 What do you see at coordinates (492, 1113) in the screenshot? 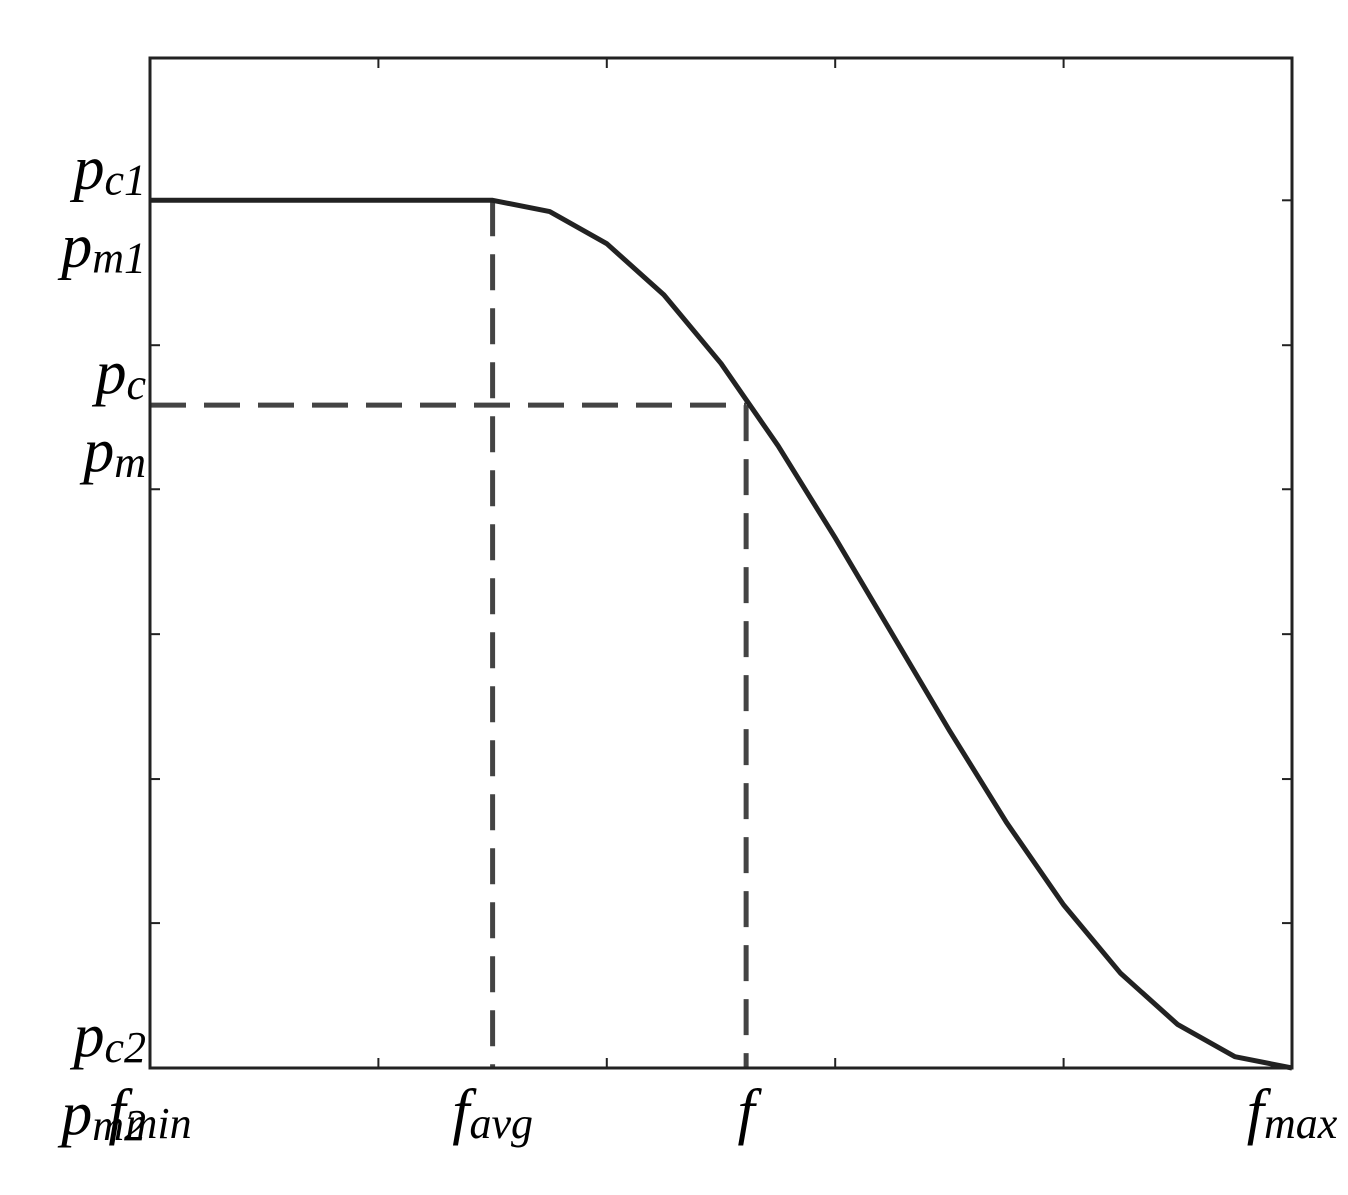
I see `x-tick-label: favg` at bounding box center [492, 1113].